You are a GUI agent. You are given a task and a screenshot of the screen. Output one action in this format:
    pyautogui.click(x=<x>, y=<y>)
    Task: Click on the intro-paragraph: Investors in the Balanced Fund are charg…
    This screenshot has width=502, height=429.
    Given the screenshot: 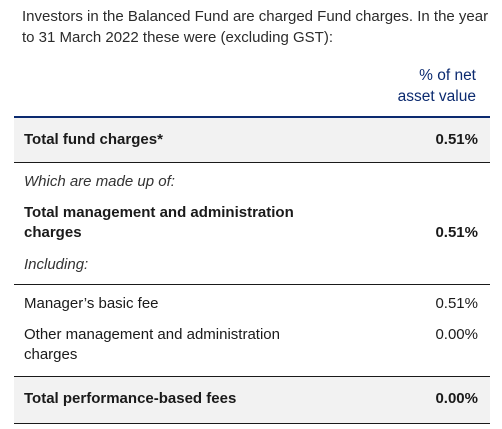 What is the action you would take?
    pyautogui.click(x=255, y=27)
    